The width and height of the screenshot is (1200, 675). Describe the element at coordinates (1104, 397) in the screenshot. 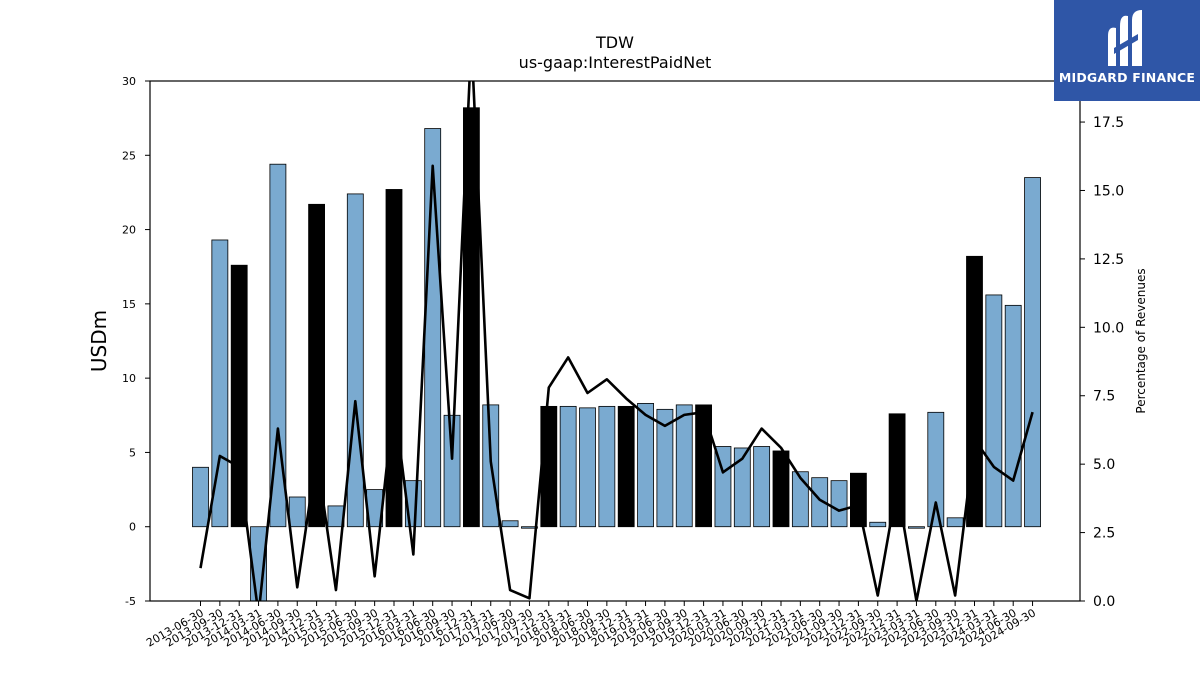

I see `y2-tick-label: 7.5` at that location.